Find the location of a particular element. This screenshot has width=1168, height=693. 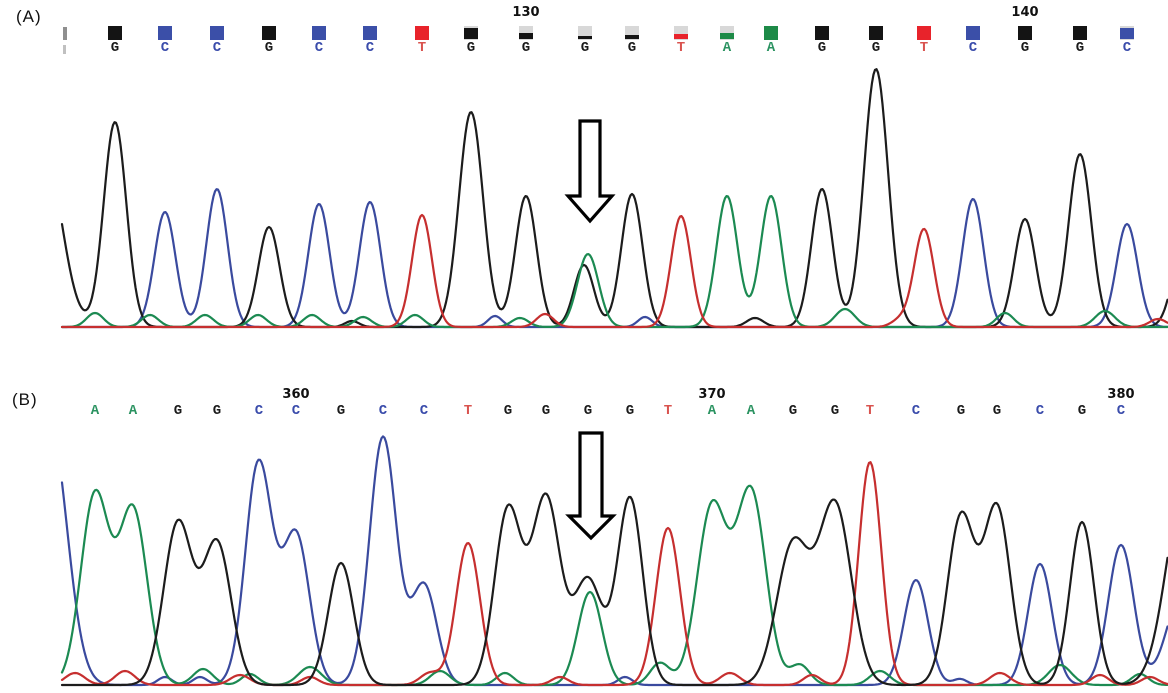

base-call-b-10: G is located at coordinates (508, 411).